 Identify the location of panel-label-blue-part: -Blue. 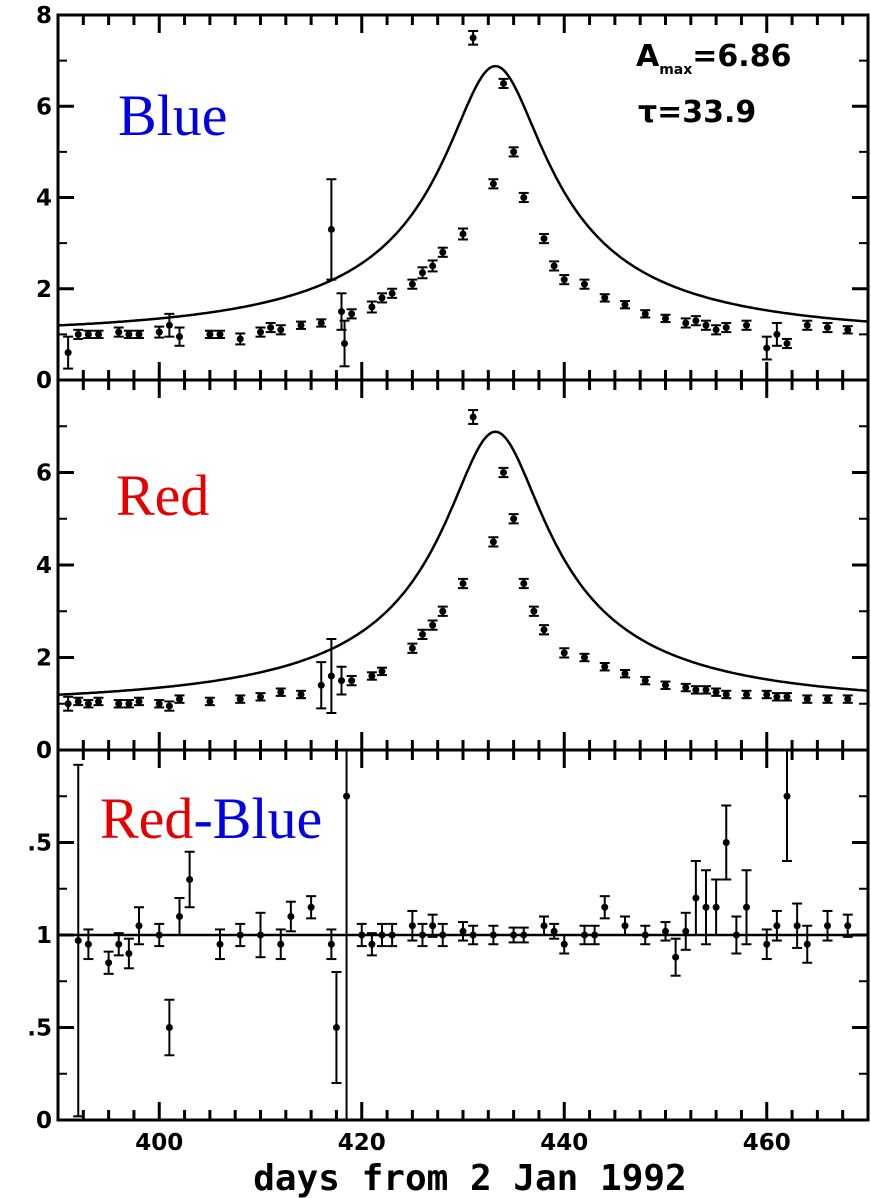
(257, 818).